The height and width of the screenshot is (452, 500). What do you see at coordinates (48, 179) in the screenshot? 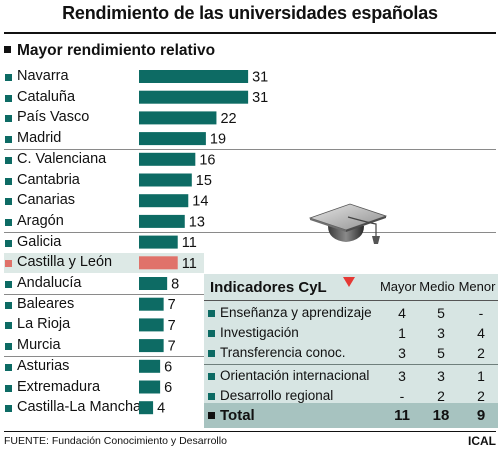
I see `region-name: Cantabria` at bounding box center [48, 179].